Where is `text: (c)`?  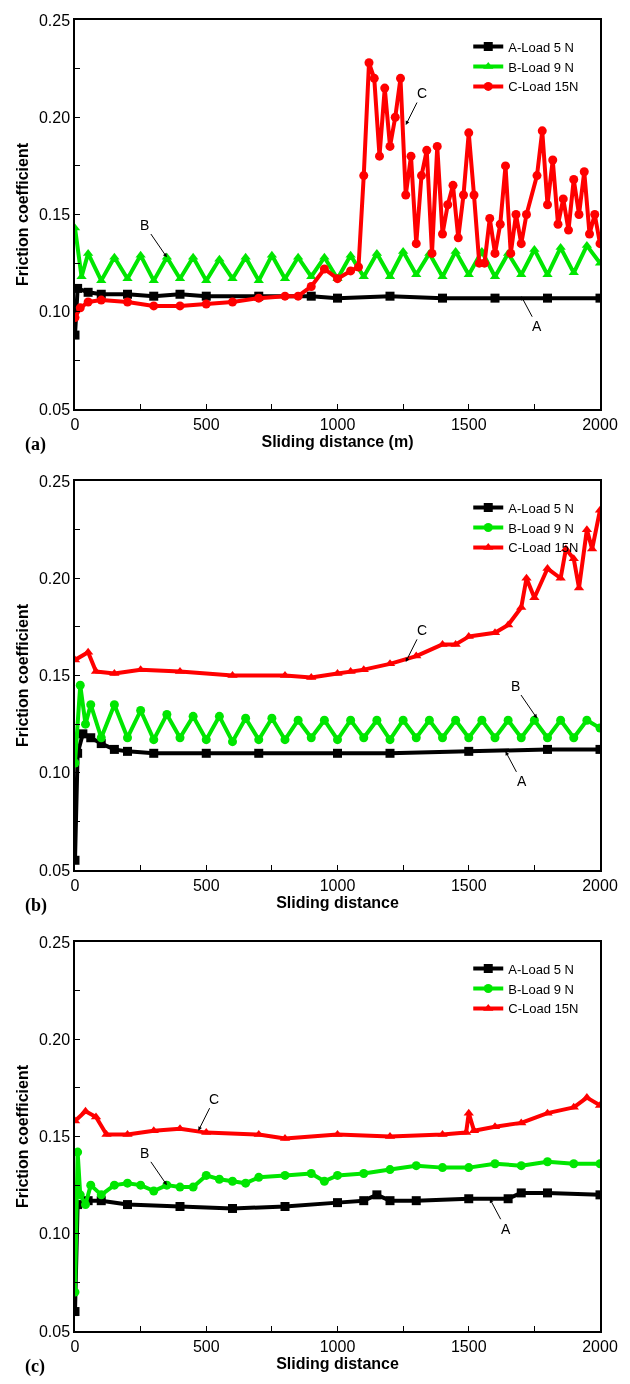
text: (c) is located at coordinates (35, 1366).